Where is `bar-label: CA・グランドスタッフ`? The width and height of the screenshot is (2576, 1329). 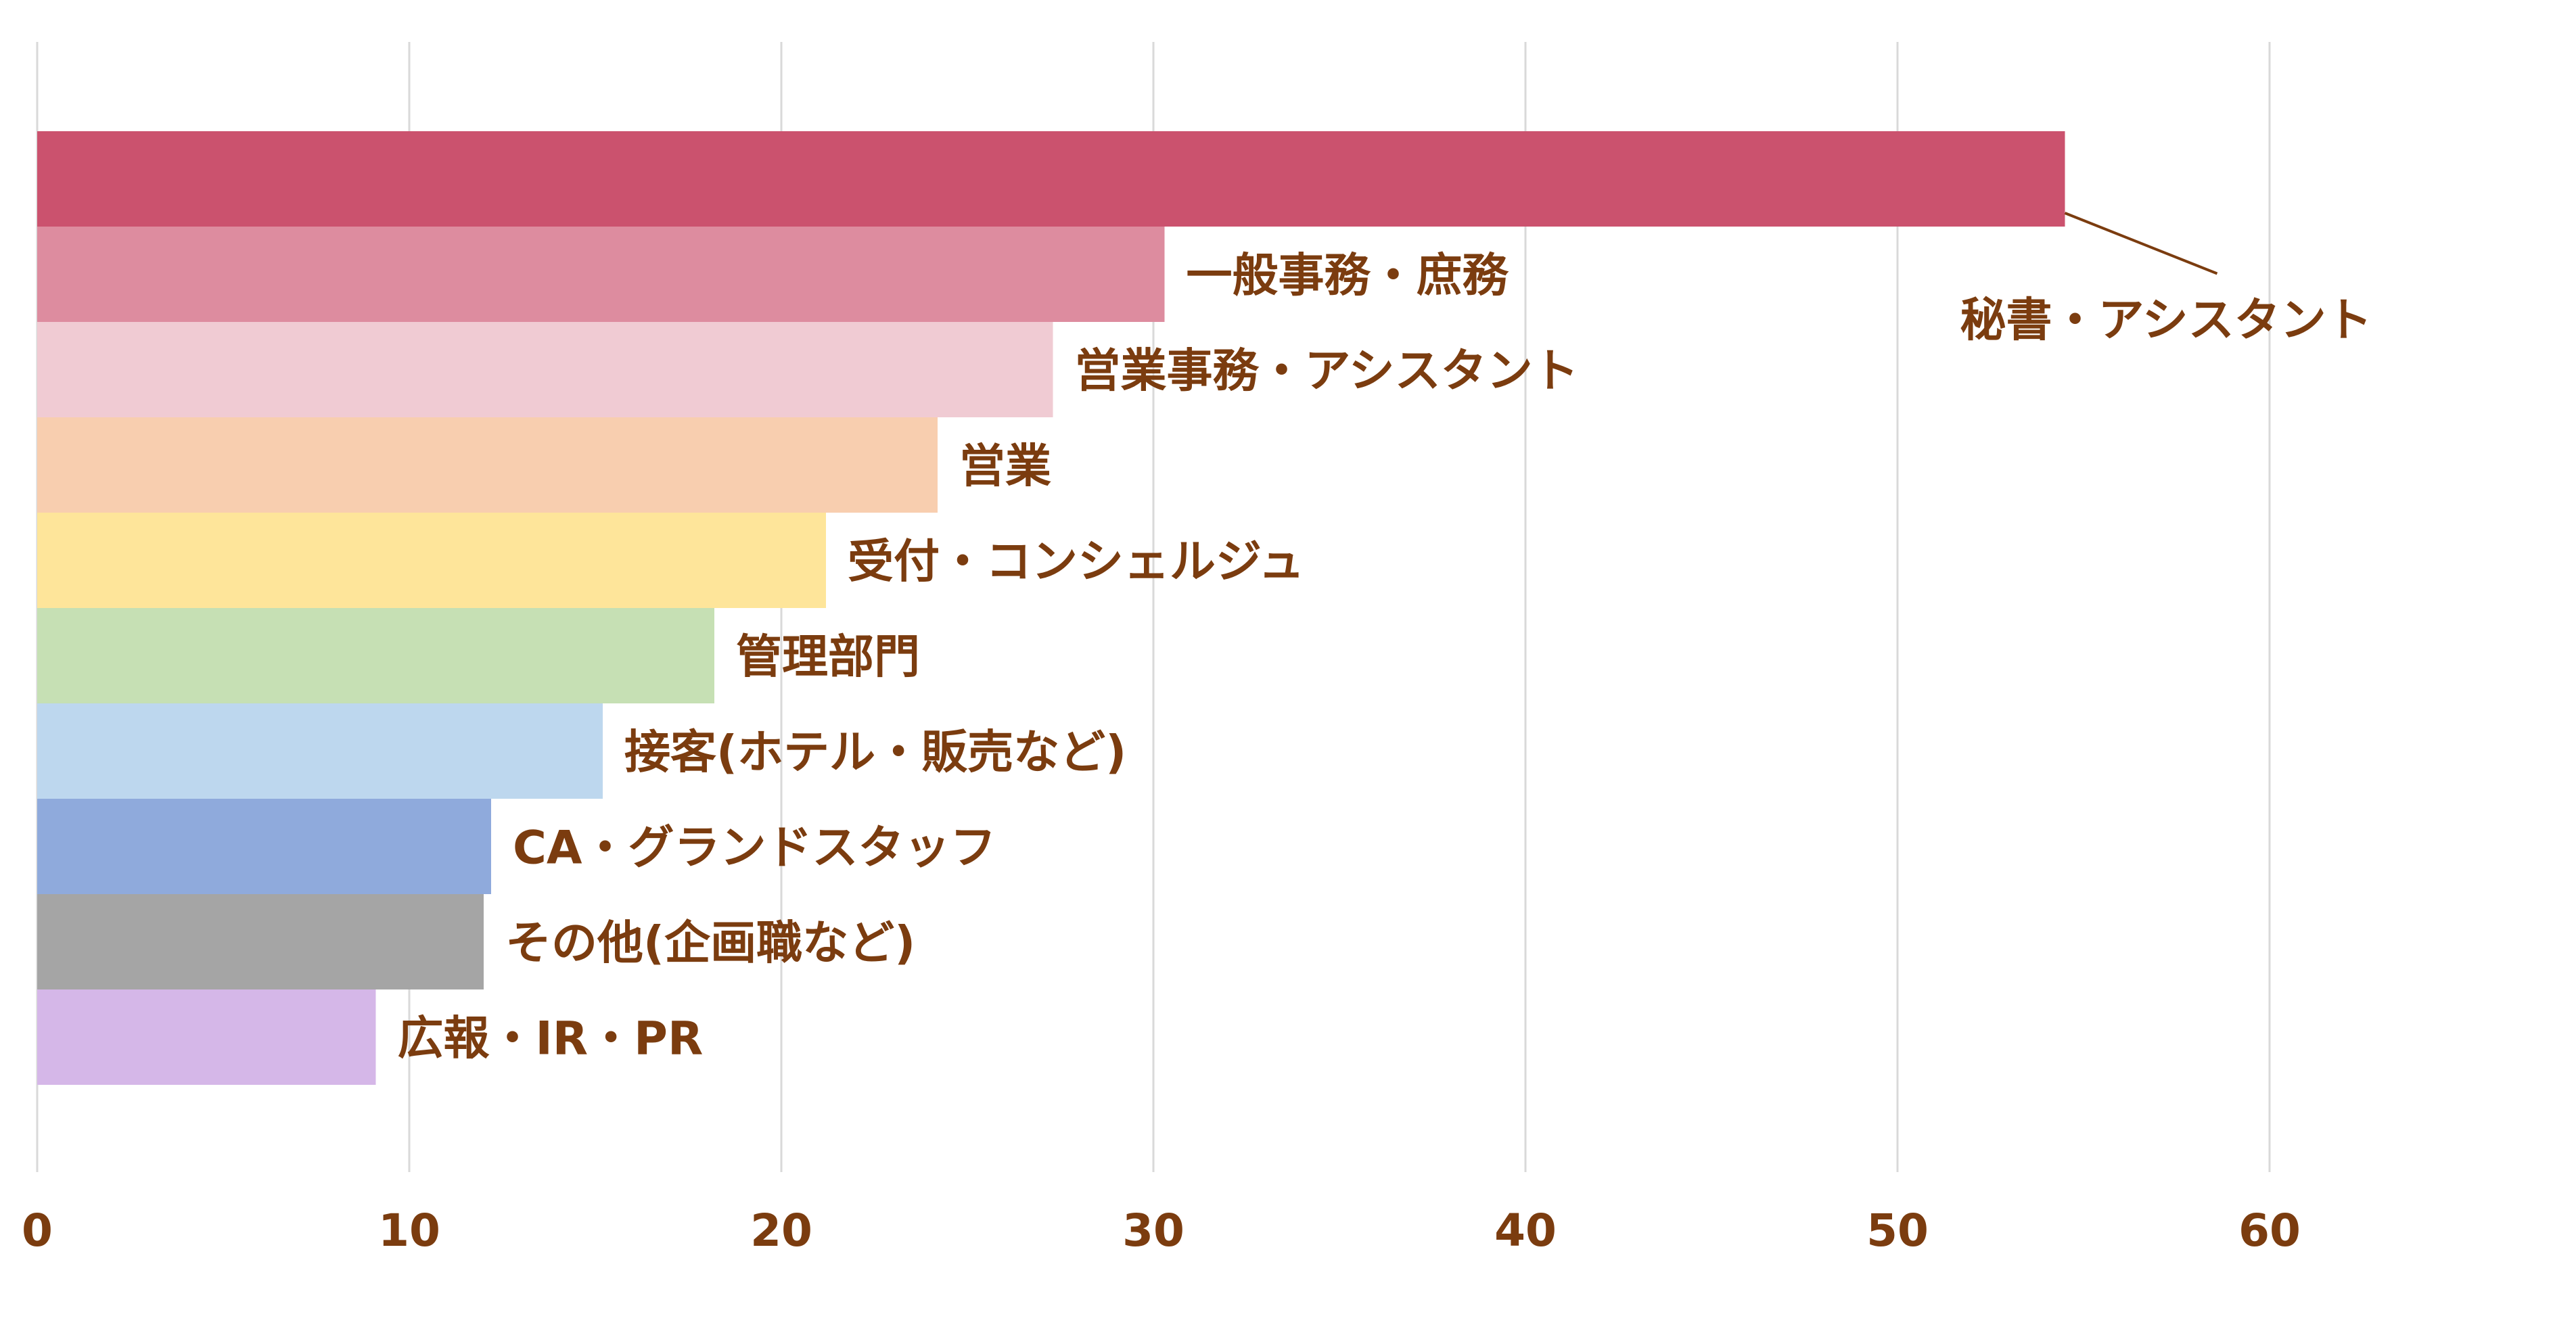
bar-label: CA・グランドスタッフ is located at coordinates (754, 848).